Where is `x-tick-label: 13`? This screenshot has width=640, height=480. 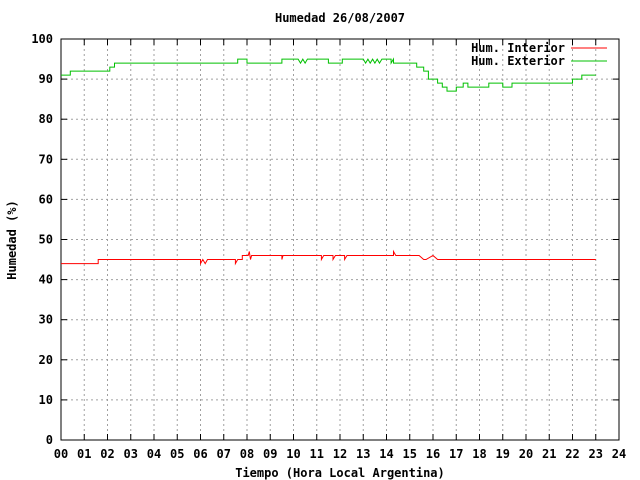
x-tick-label: 13 is located at coordinates (363, 454).